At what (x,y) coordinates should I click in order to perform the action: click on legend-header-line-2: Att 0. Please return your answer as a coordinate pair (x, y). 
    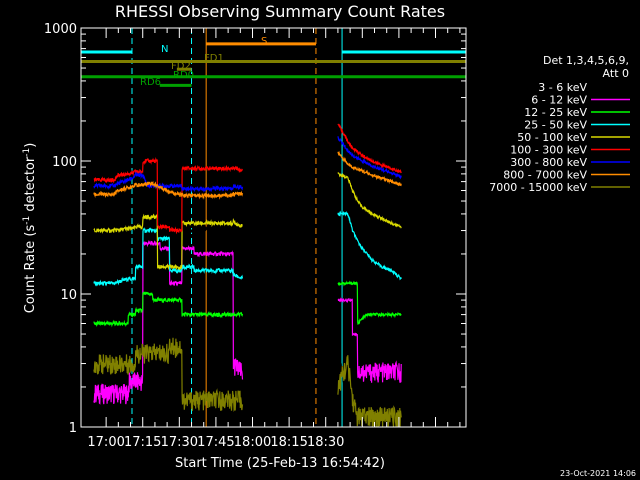
    Looking at the image, I should click on (616, 73).